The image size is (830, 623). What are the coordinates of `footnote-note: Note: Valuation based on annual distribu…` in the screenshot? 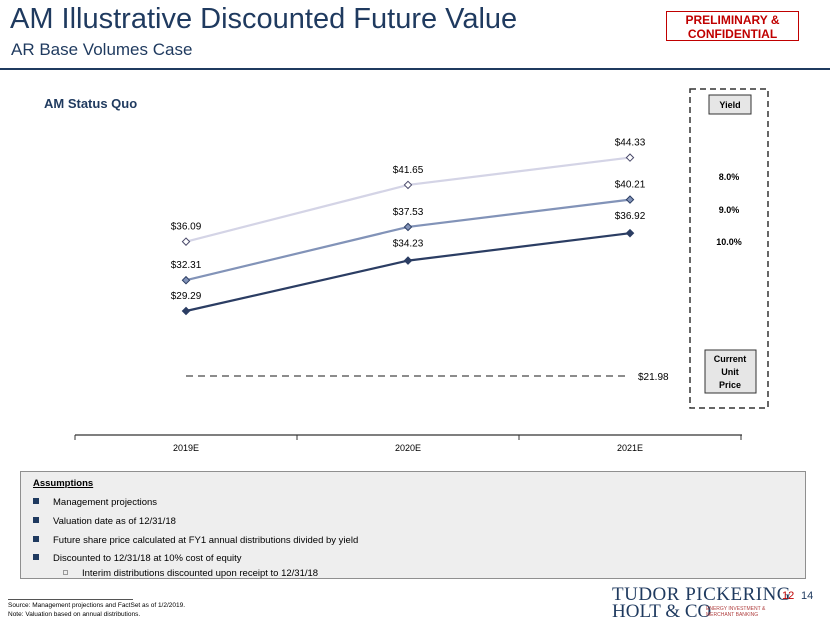 It's located at (74, 614).